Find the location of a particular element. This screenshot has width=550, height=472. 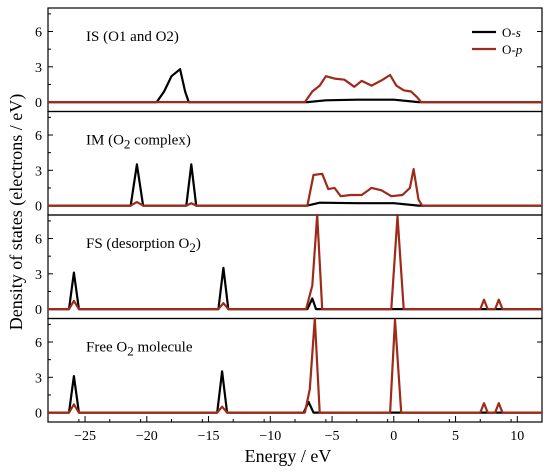

panel-label: Free O2 molecule is located at coordinates (139, 349).